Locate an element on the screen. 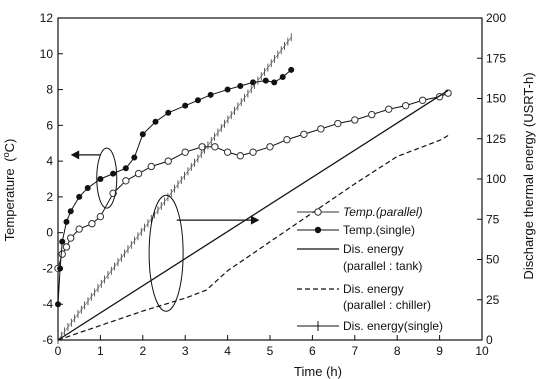 This screenshot has height=379, width=543. legend-label-energy-chiller: Dis. energy is located at coordinates (373, 289).